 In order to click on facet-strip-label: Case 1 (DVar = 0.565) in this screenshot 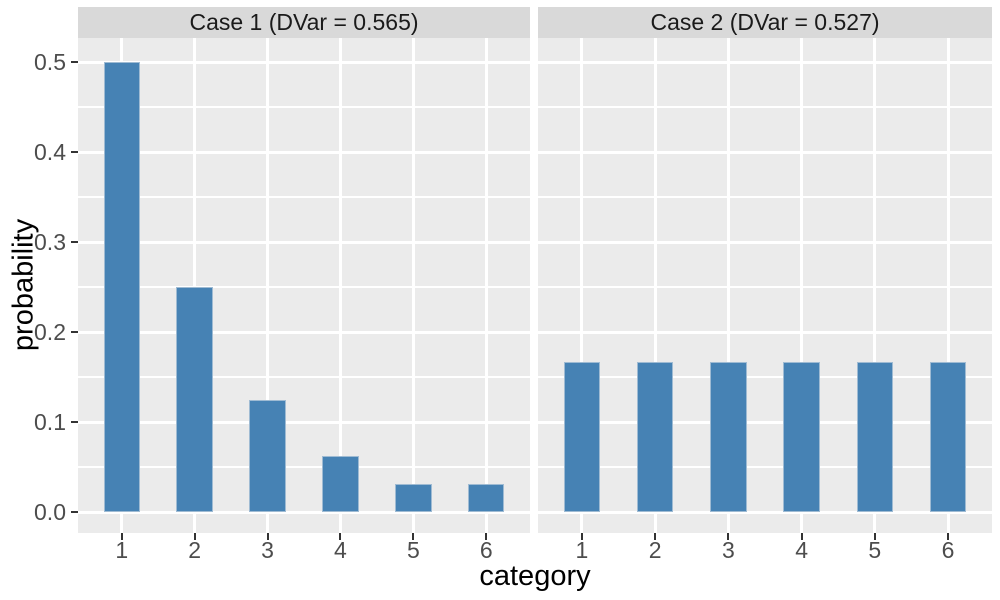, I will do `click(304, 22)`.